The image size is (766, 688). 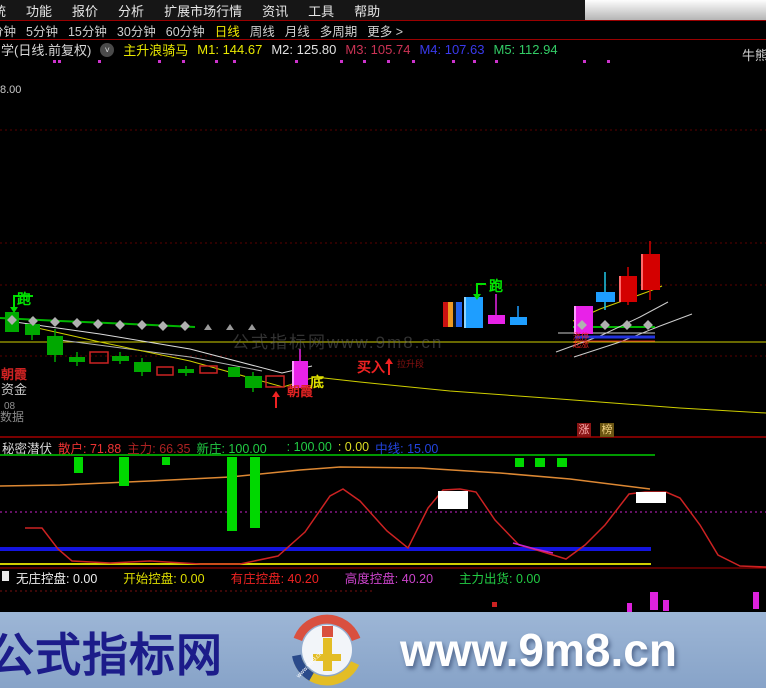 I want to click on menu-item-3: 分析, so click(x=131, y=11).